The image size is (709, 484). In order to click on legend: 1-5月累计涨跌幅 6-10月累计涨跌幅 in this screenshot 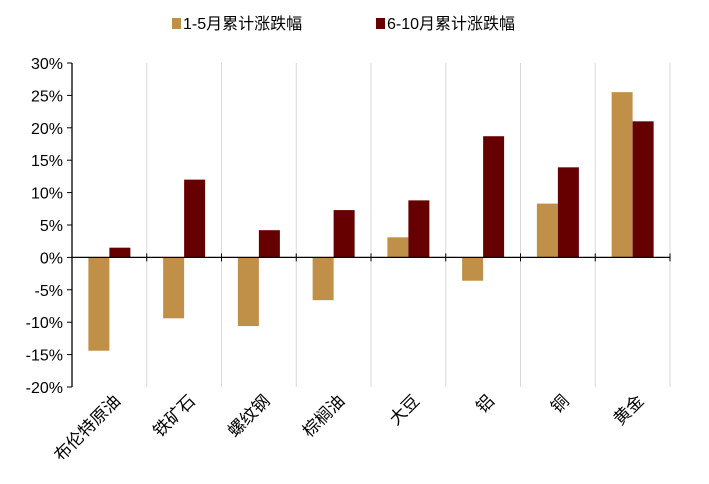, I will do `click(343, 24)`.